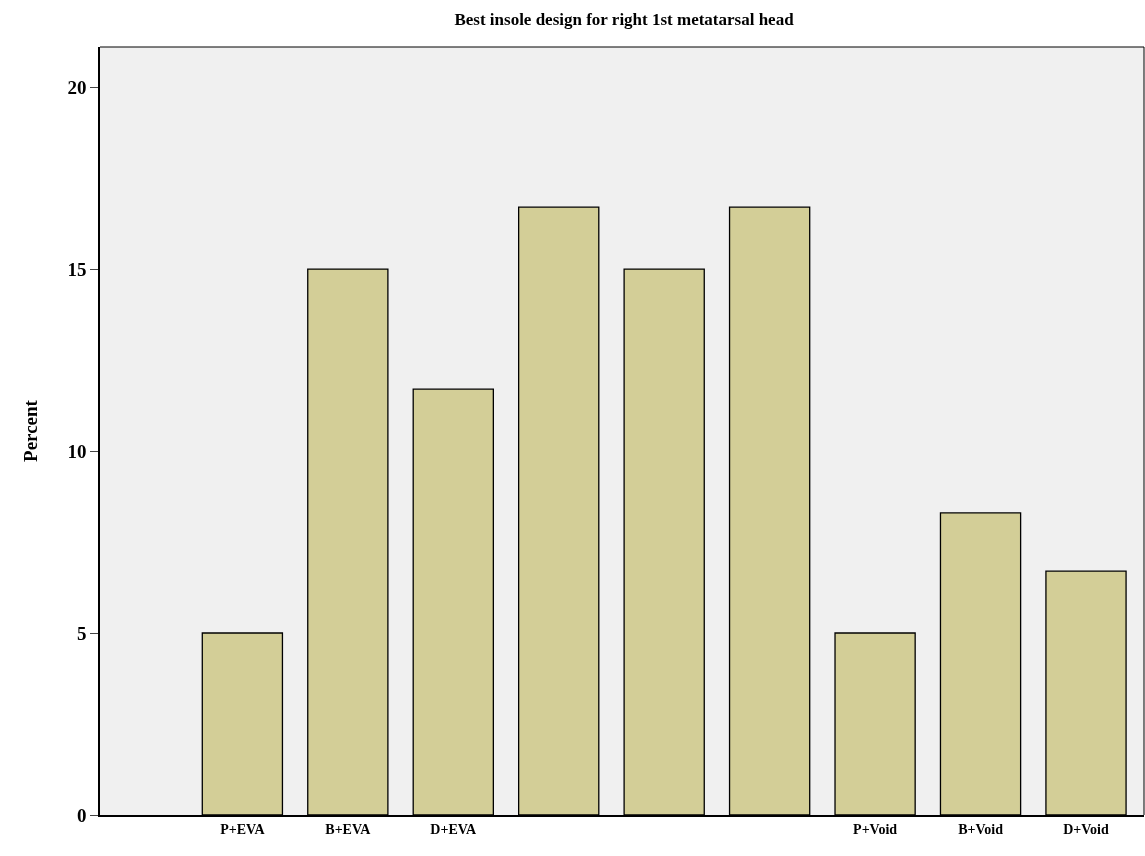 The width and height of the screenshot is (1145, 856). What do you see at coordinates (30, 430) in the screenshot?
I see `y-axis-title: Percent` at bounding box center [30, 430].